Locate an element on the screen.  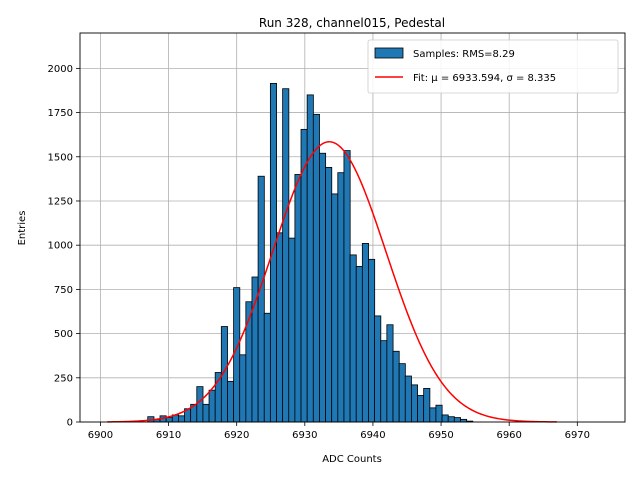
y-tick-label: 1500 is located at coordinates (60, 157).